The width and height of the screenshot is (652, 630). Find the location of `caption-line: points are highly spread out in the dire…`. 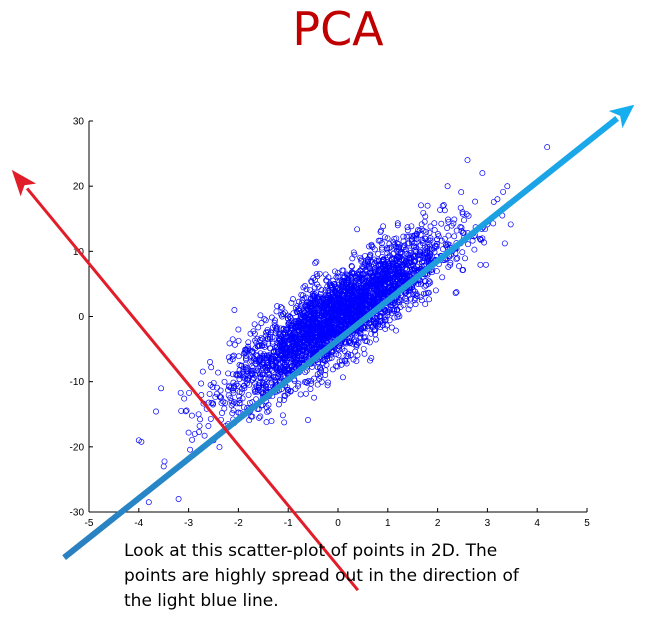

caption-line: points are highly spread out in the dire… is located at coordinates (321, 576).